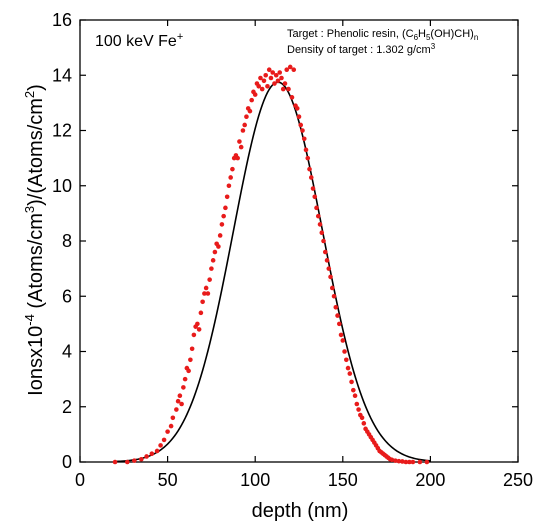 The image size is (550, 528). What do you see at coordinates (62, 131) in the screenshot?
I see `y-tick-label: 12` at bounding box center [62, 131].